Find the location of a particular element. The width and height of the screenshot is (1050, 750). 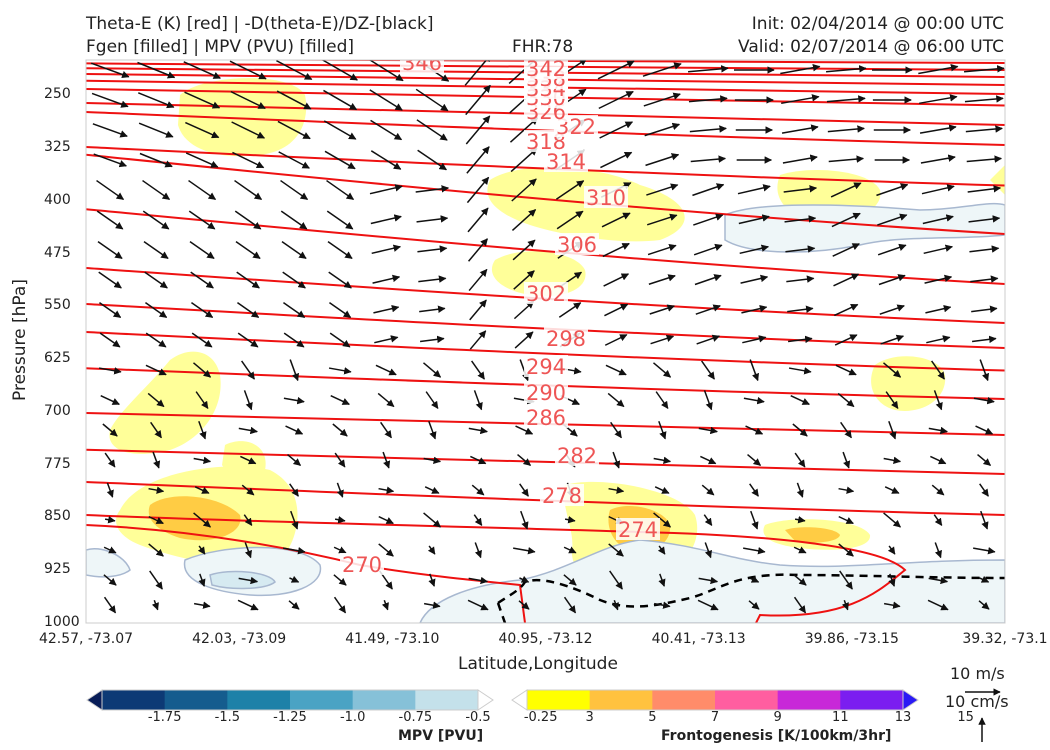

colorbar-tick-label: 11 is located at coordinates (840, 717).